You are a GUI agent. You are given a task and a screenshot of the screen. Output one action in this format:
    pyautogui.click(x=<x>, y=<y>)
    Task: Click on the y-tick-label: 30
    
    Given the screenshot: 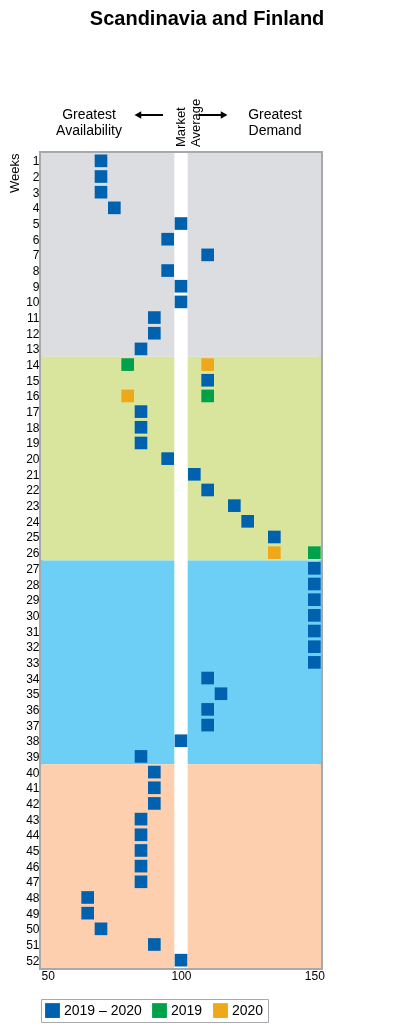 What is the action you would take?
    pyautogui.click(x=33, y=615)
    